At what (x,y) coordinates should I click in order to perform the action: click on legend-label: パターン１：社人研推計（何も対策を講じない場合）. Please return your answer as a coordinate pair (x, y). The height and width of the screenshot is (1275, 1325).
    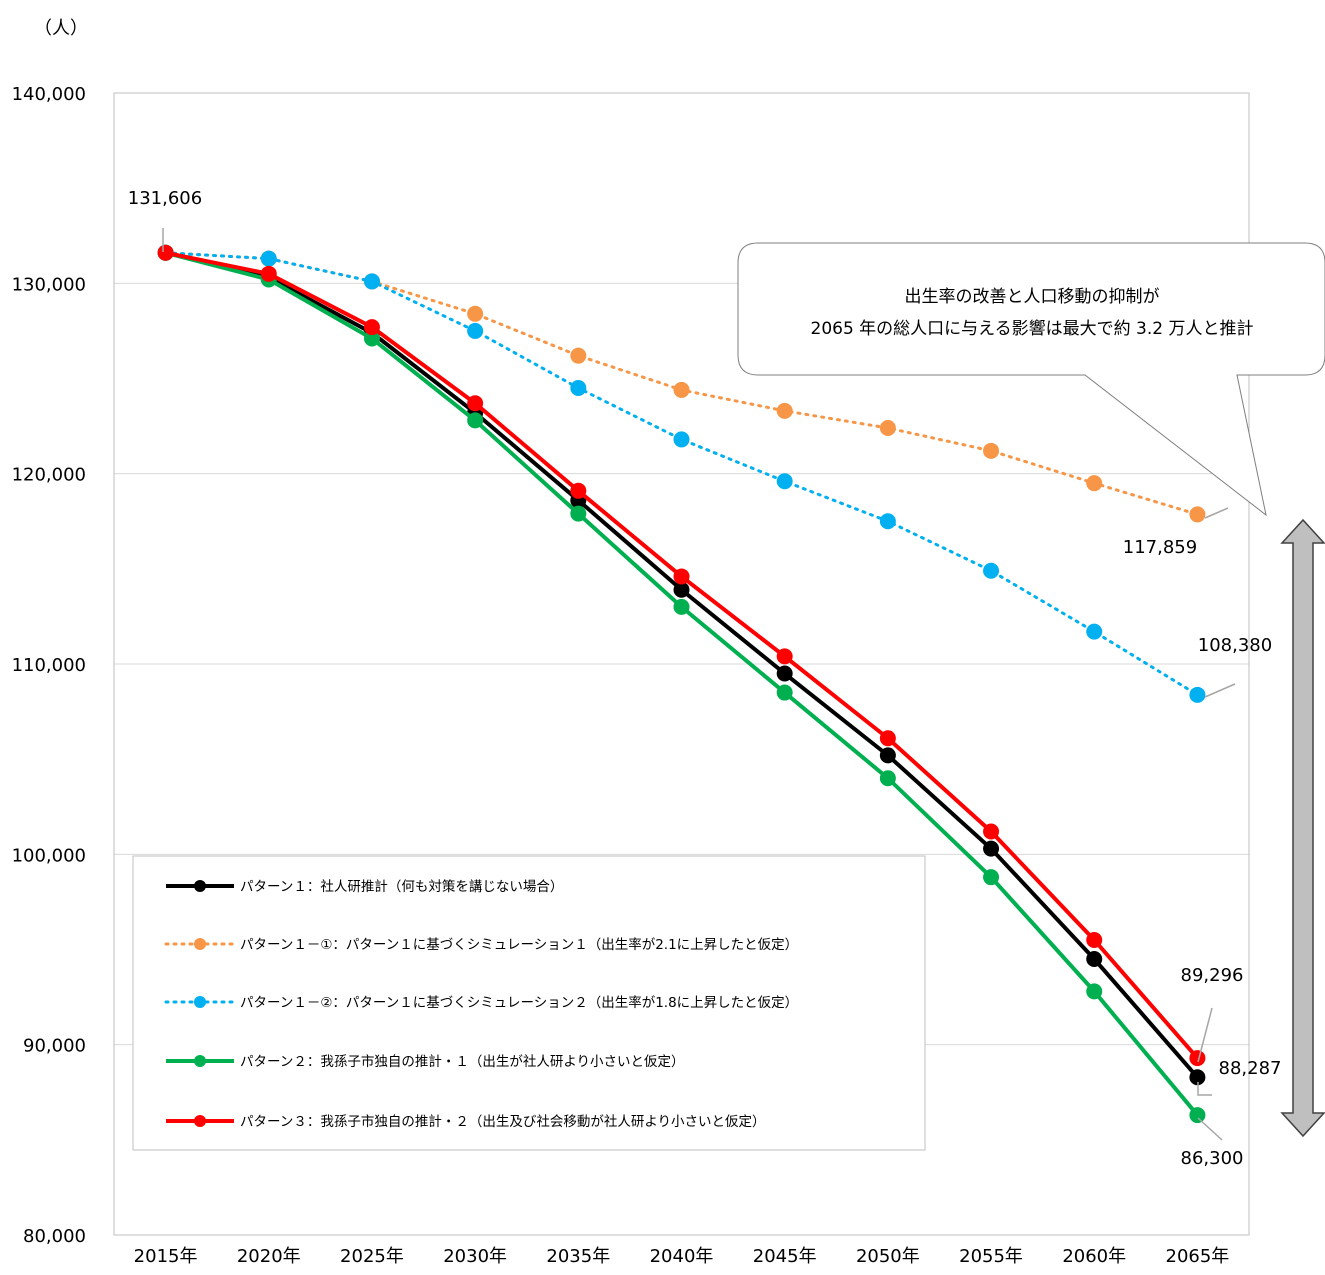
    Looking at the image, I should click on (401, 886).